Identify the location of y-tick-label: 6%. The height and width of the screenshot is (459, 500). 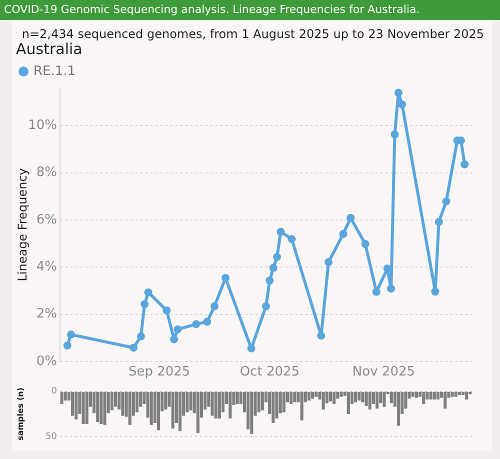
(46, 220).